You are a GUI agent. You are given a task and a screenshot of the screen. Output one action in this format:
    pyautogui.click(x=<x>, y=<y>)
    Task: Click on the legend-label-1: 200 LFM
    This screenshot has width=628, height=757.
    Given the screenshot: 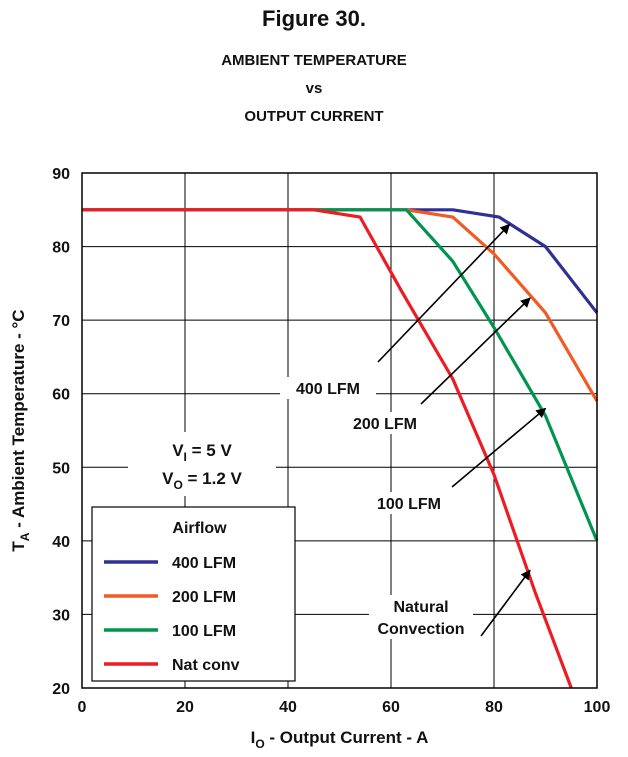 What is the action you would take?
    pyautogui.click(x=204, y=597)
    